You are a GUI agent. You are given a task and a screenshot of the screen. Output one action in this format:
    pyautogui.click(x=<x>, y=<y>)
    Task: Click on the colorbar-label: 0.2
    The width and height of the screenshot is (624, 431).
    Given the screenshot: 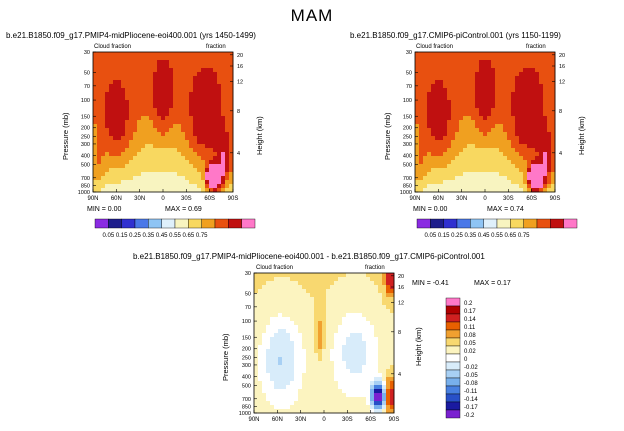 What is the action you would take?
    pyautogui.click(x=468, y=304)
    